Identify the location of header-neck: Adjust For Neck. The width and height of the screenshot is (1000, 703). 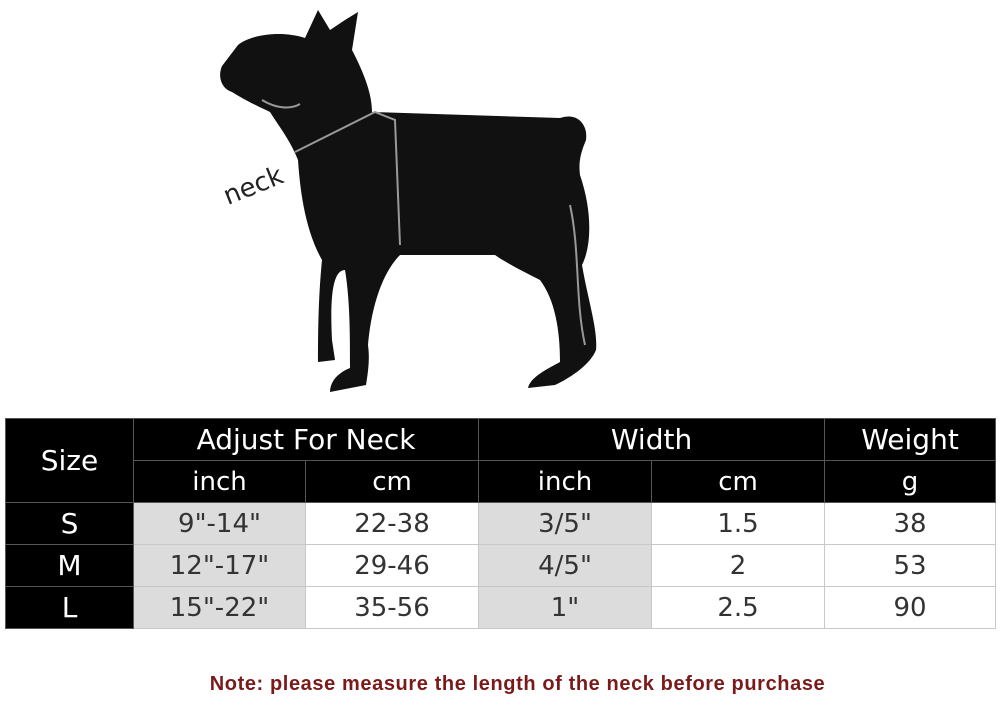
(306, 439).